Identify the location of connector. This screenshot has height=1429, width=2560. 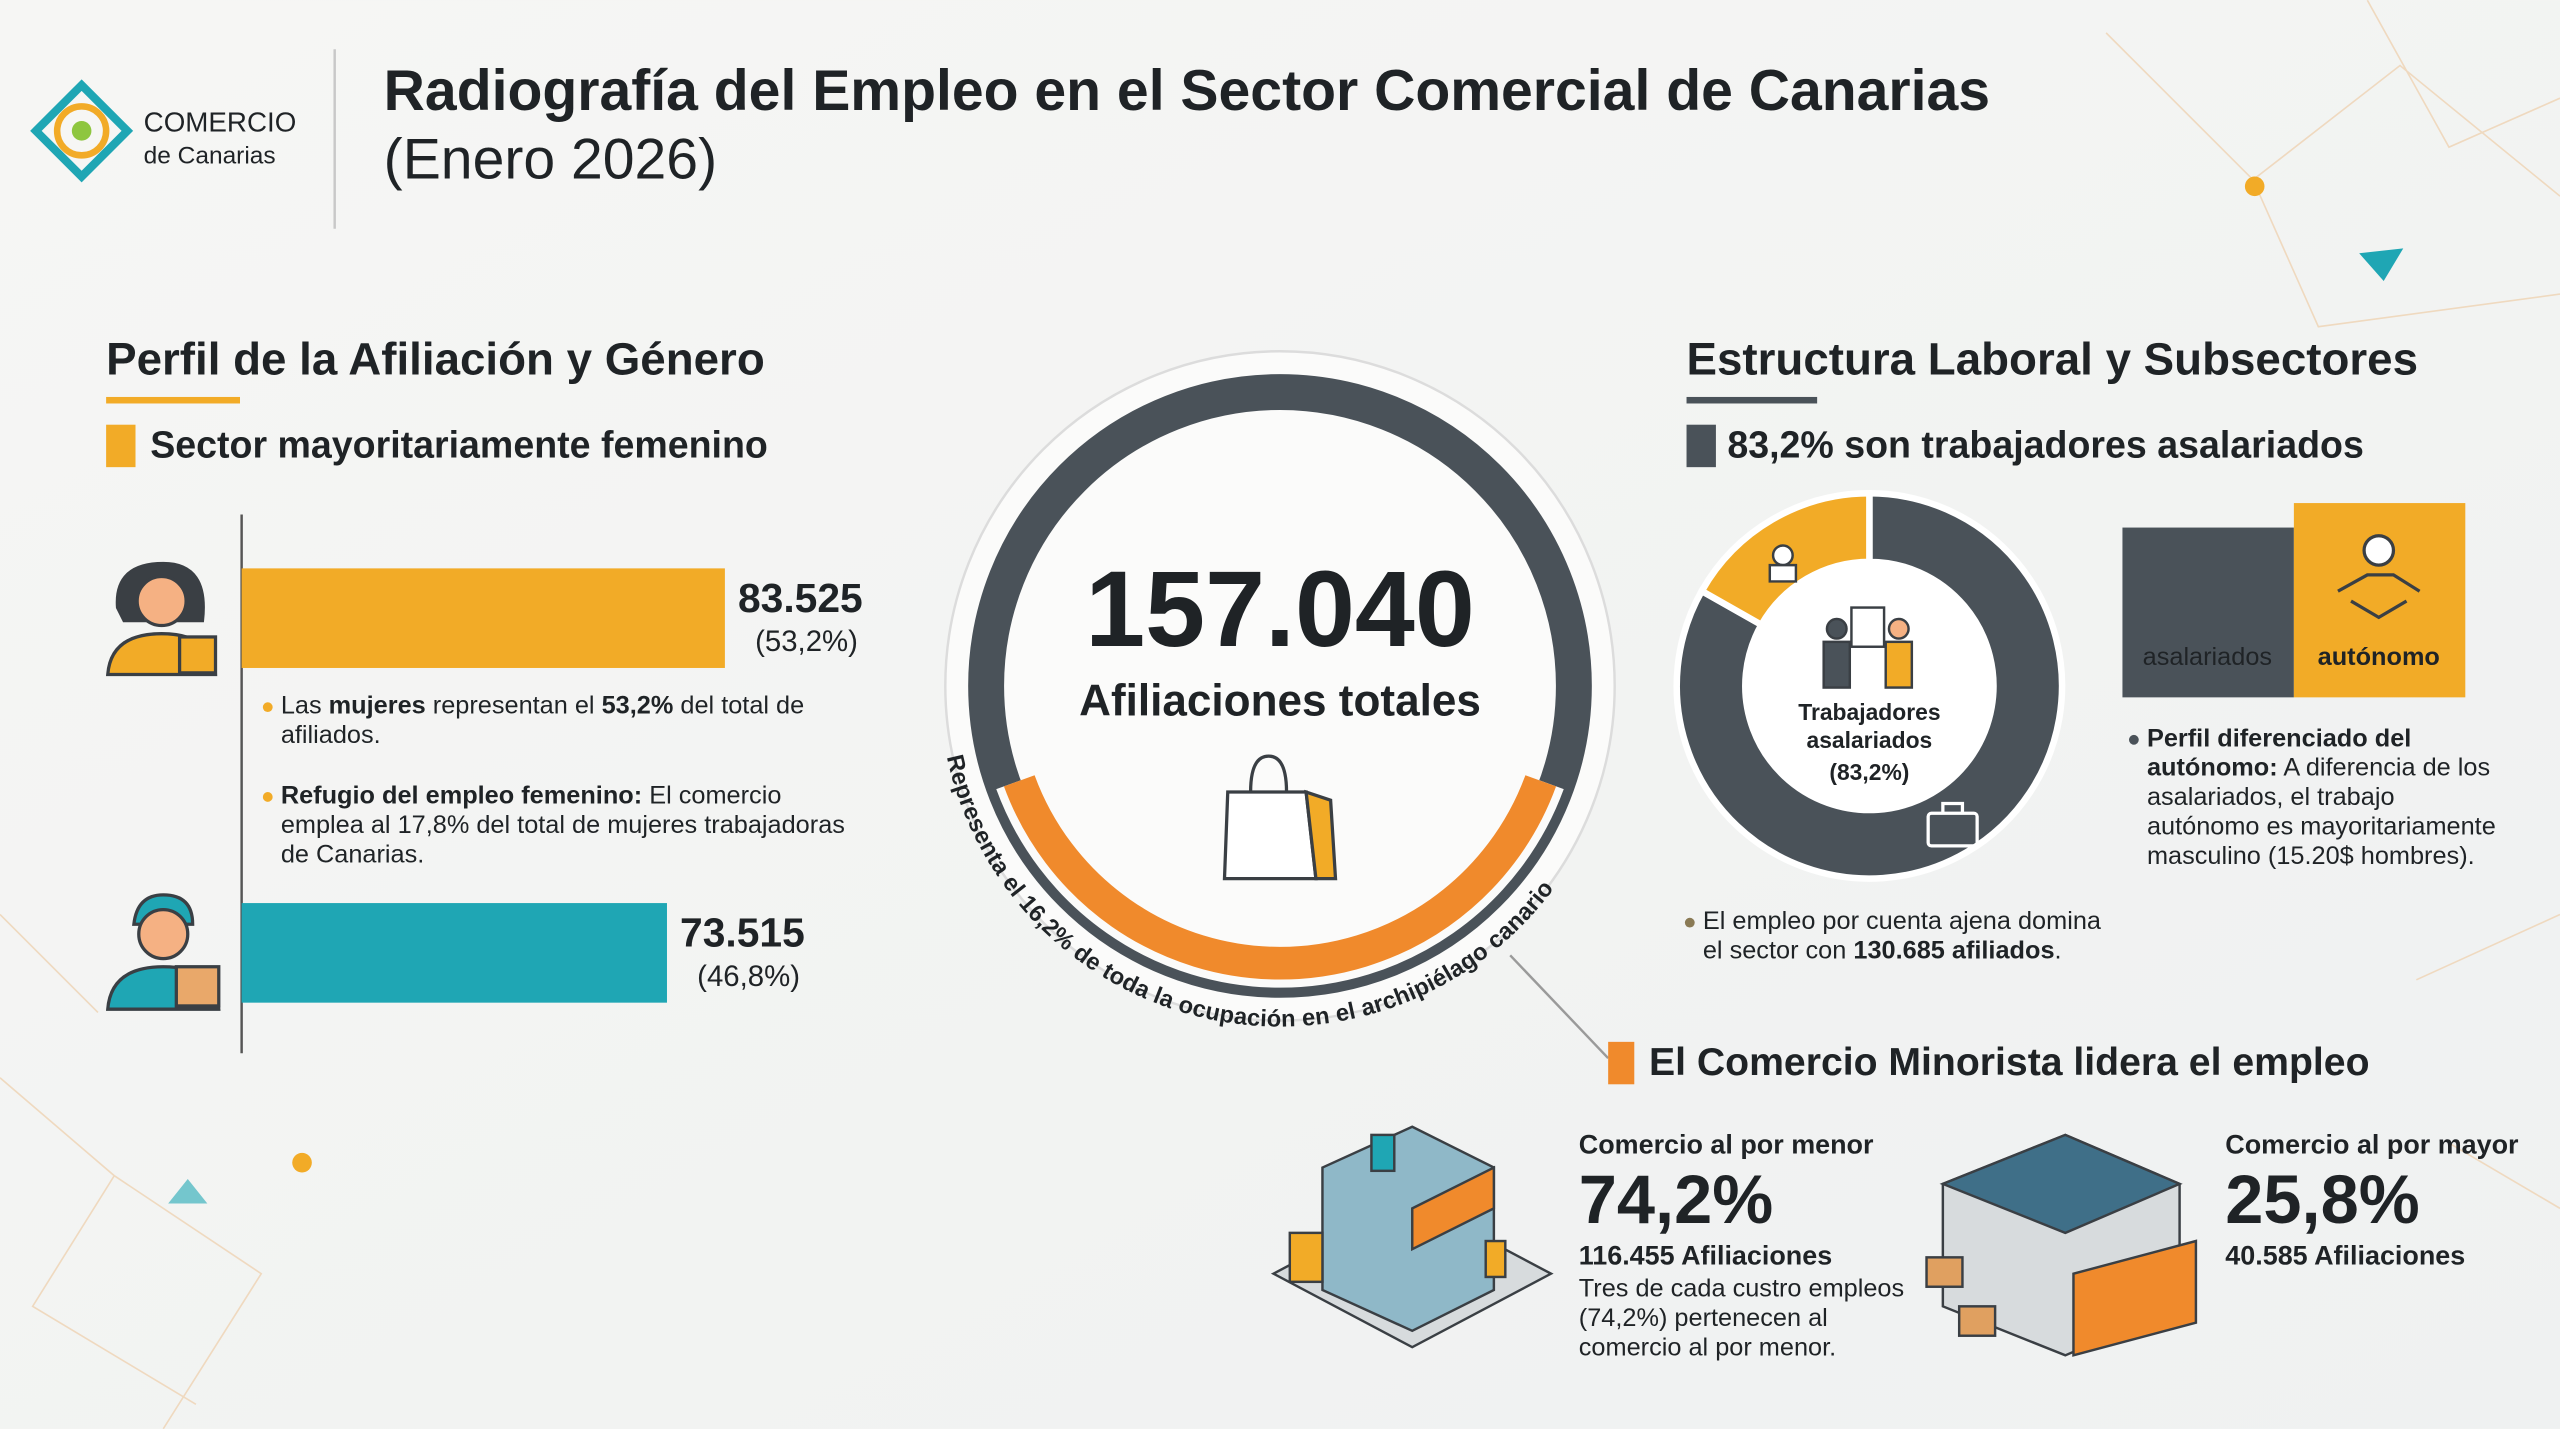
(1559, 1007).